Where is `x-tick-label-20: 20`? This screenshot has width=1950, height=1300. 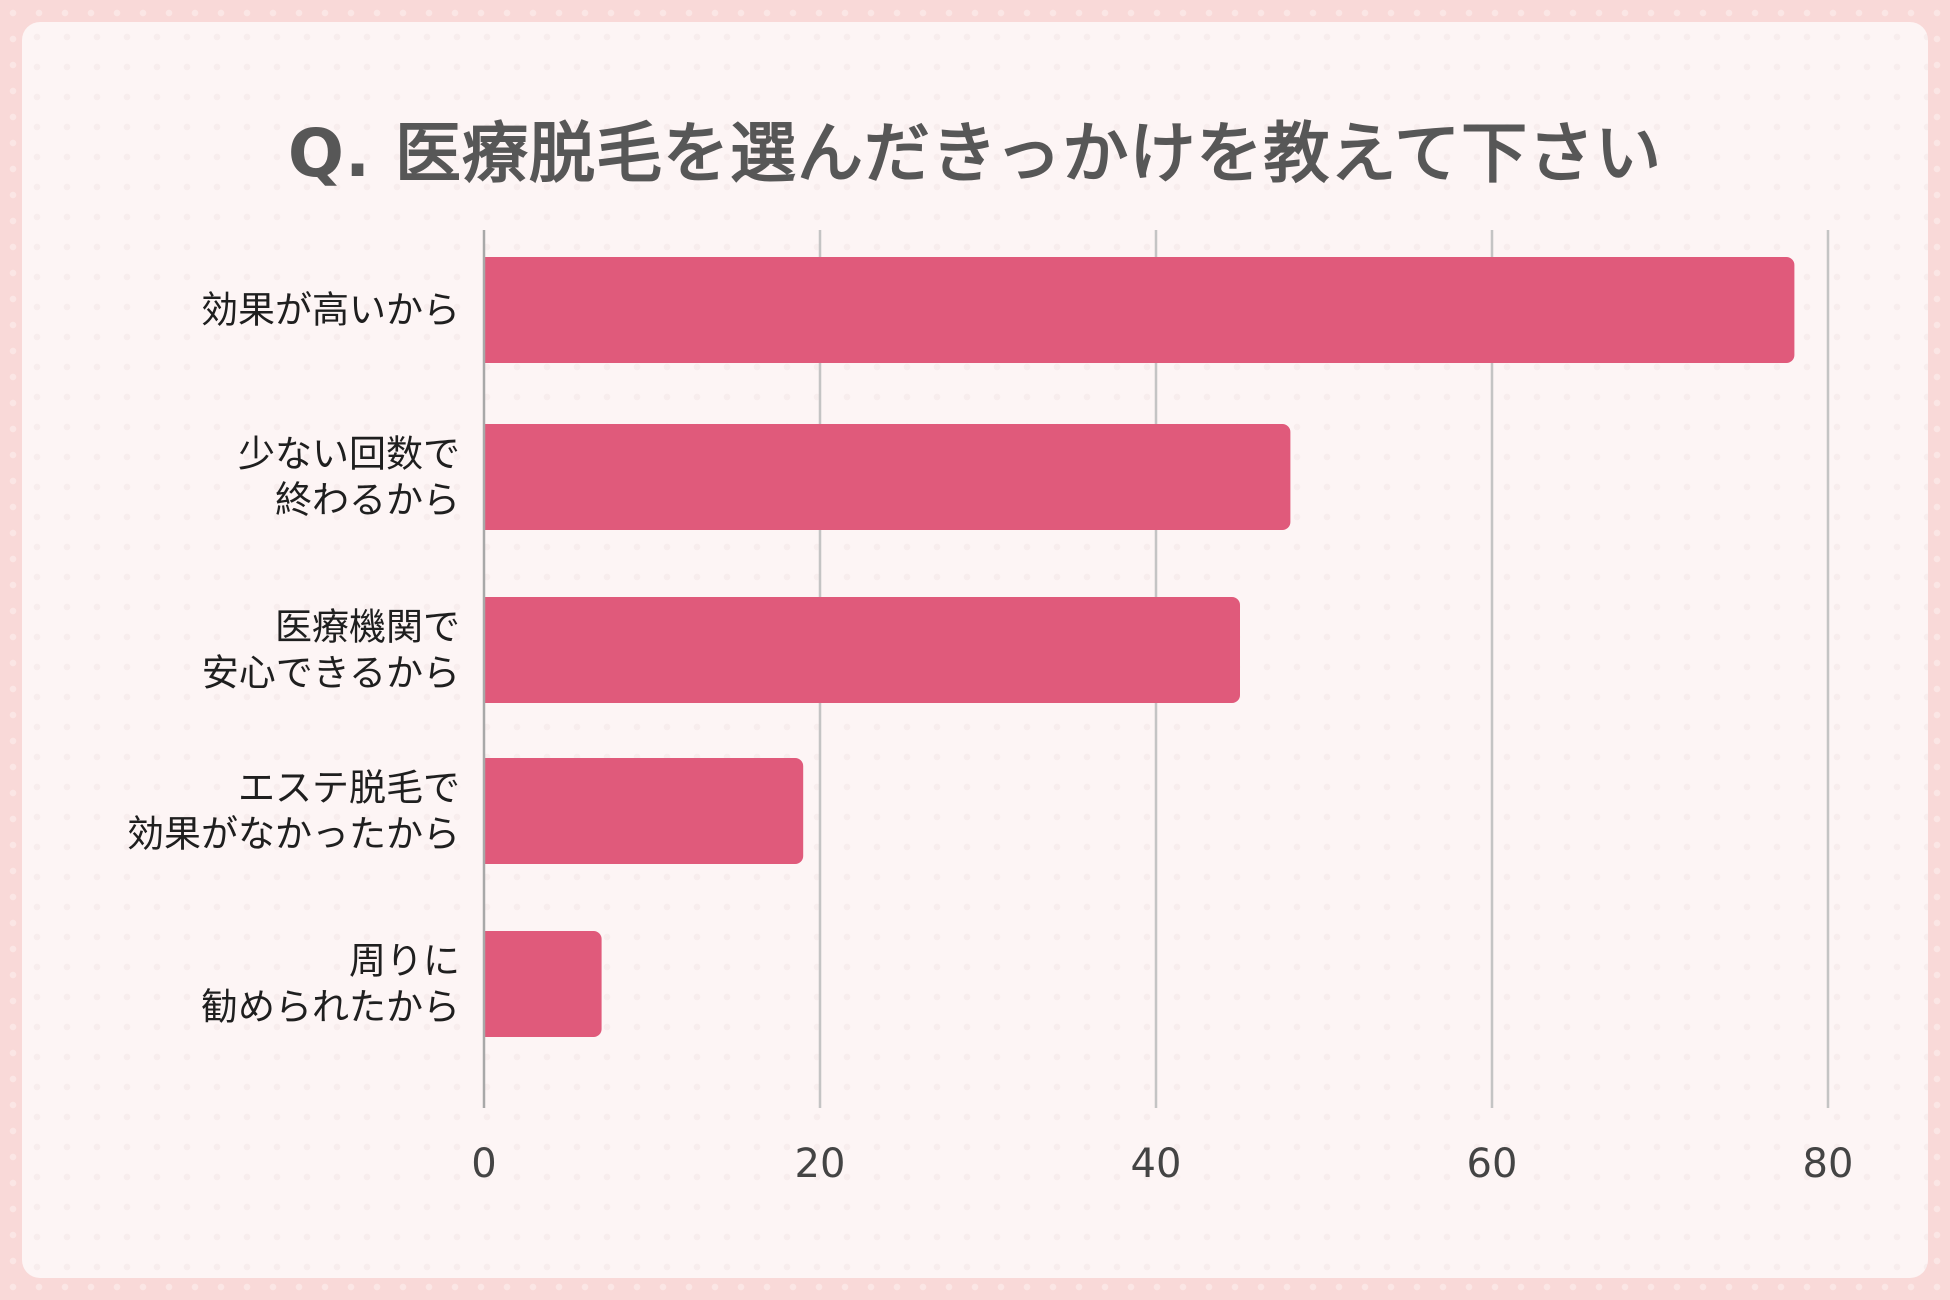
x-tick-label-20: 20 is located at coordinates (820, 1164).